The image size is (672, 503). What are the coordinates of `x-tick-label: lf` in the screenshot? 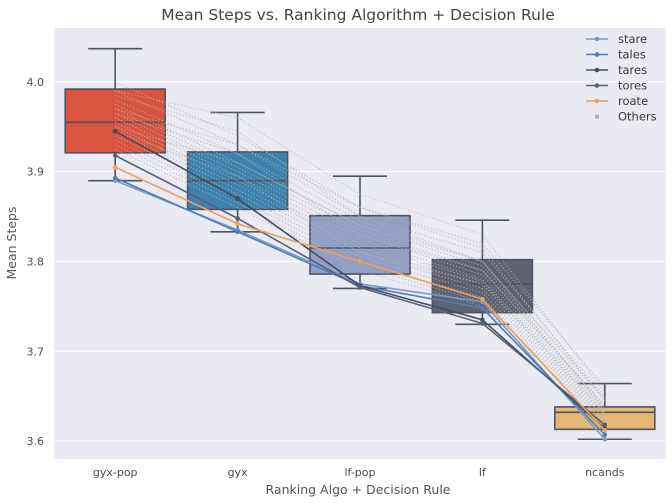 It's located at (483, 472).